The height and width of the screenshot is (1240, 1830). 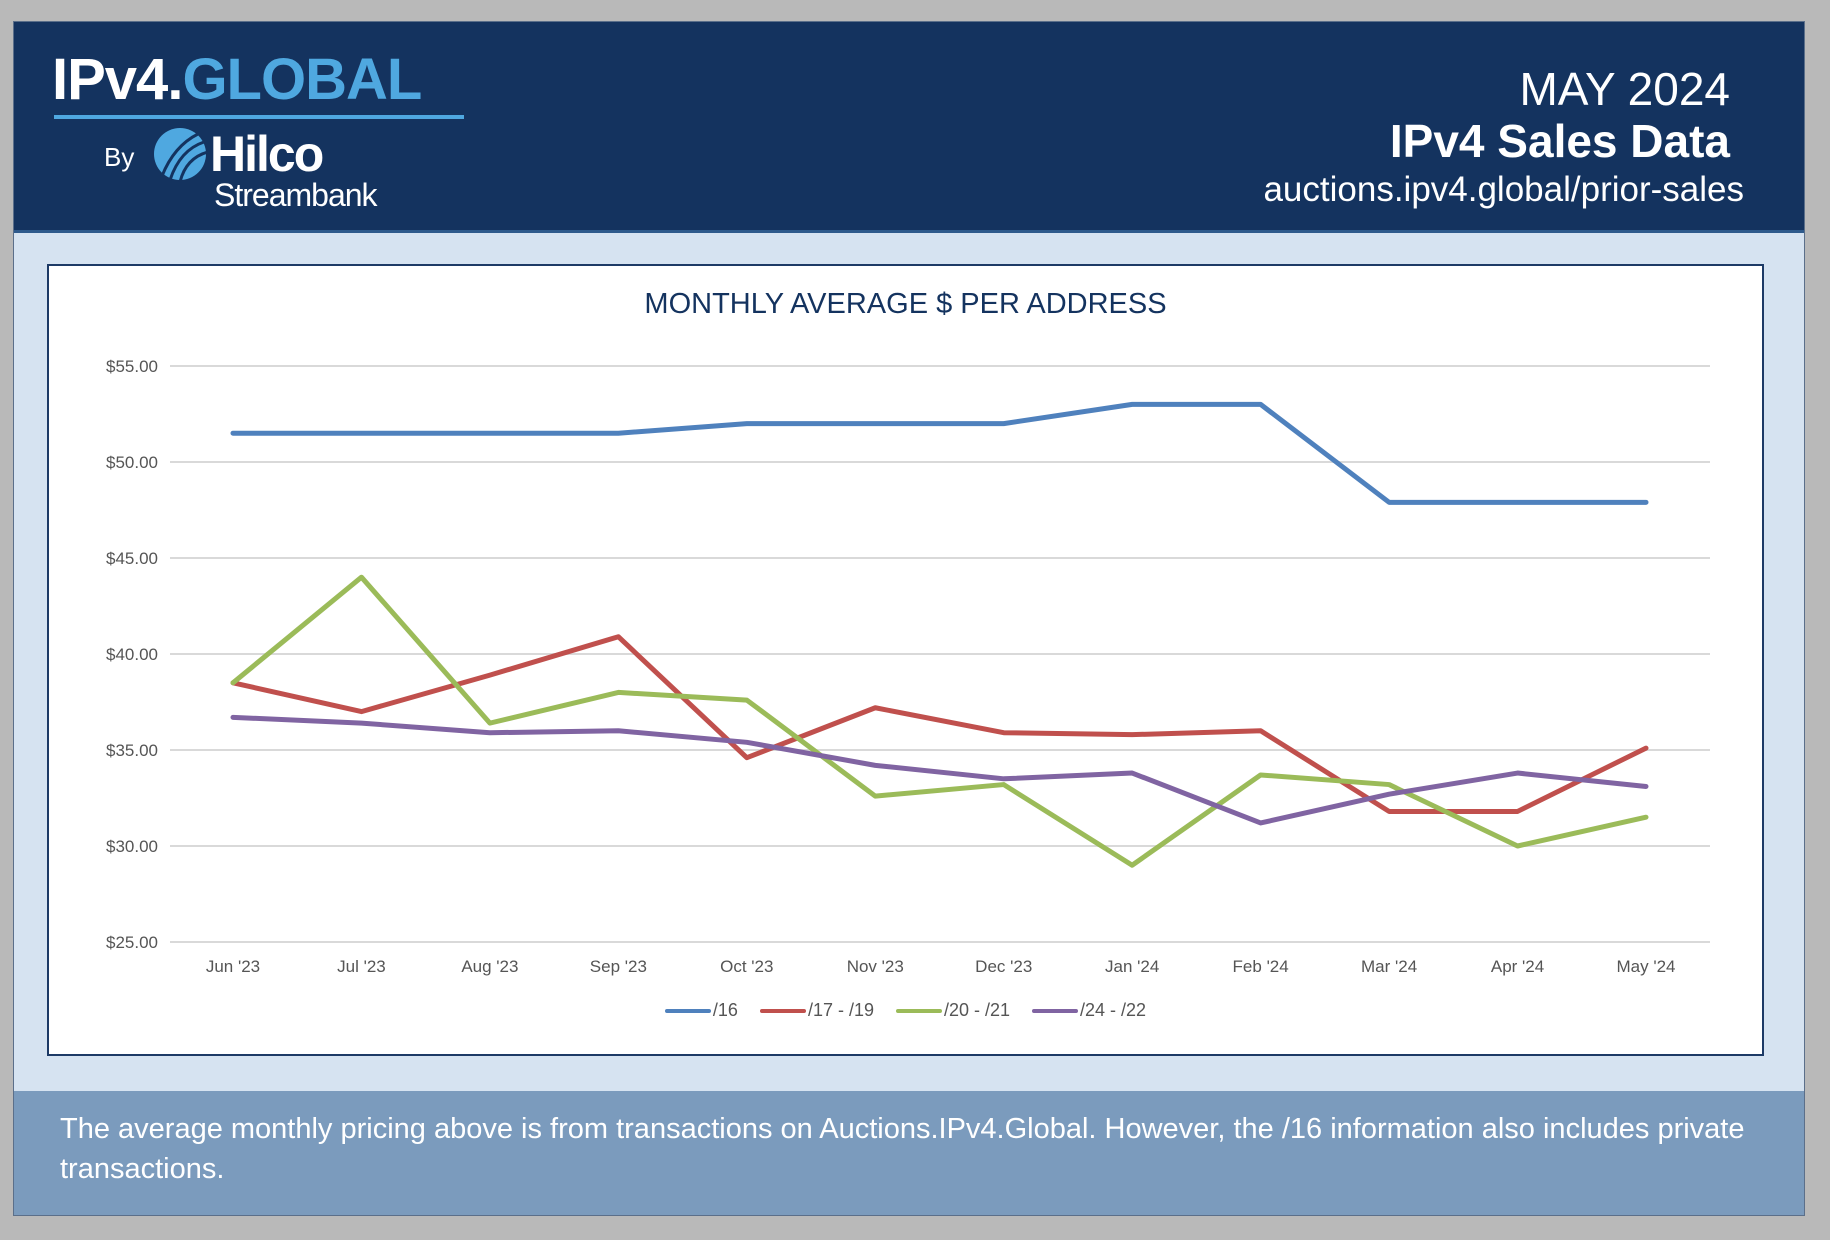 I want to click on logo-hilco: Hilco, so click(x=267, y=154).